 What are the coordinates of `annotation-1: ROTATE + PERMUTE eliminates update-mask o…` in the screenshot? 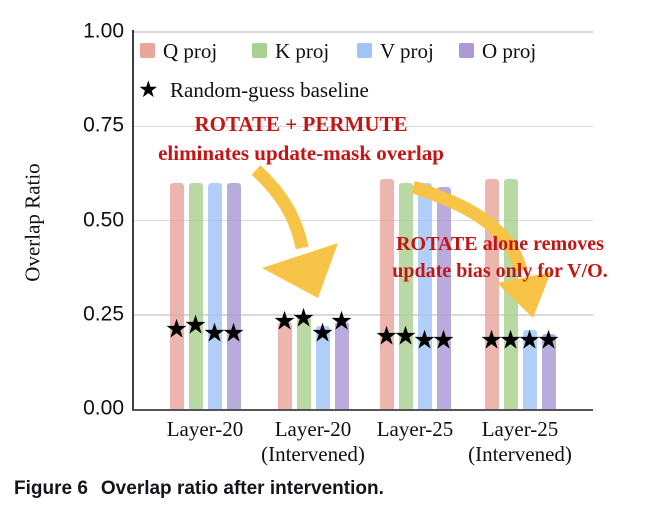 It's located at (301, 139).